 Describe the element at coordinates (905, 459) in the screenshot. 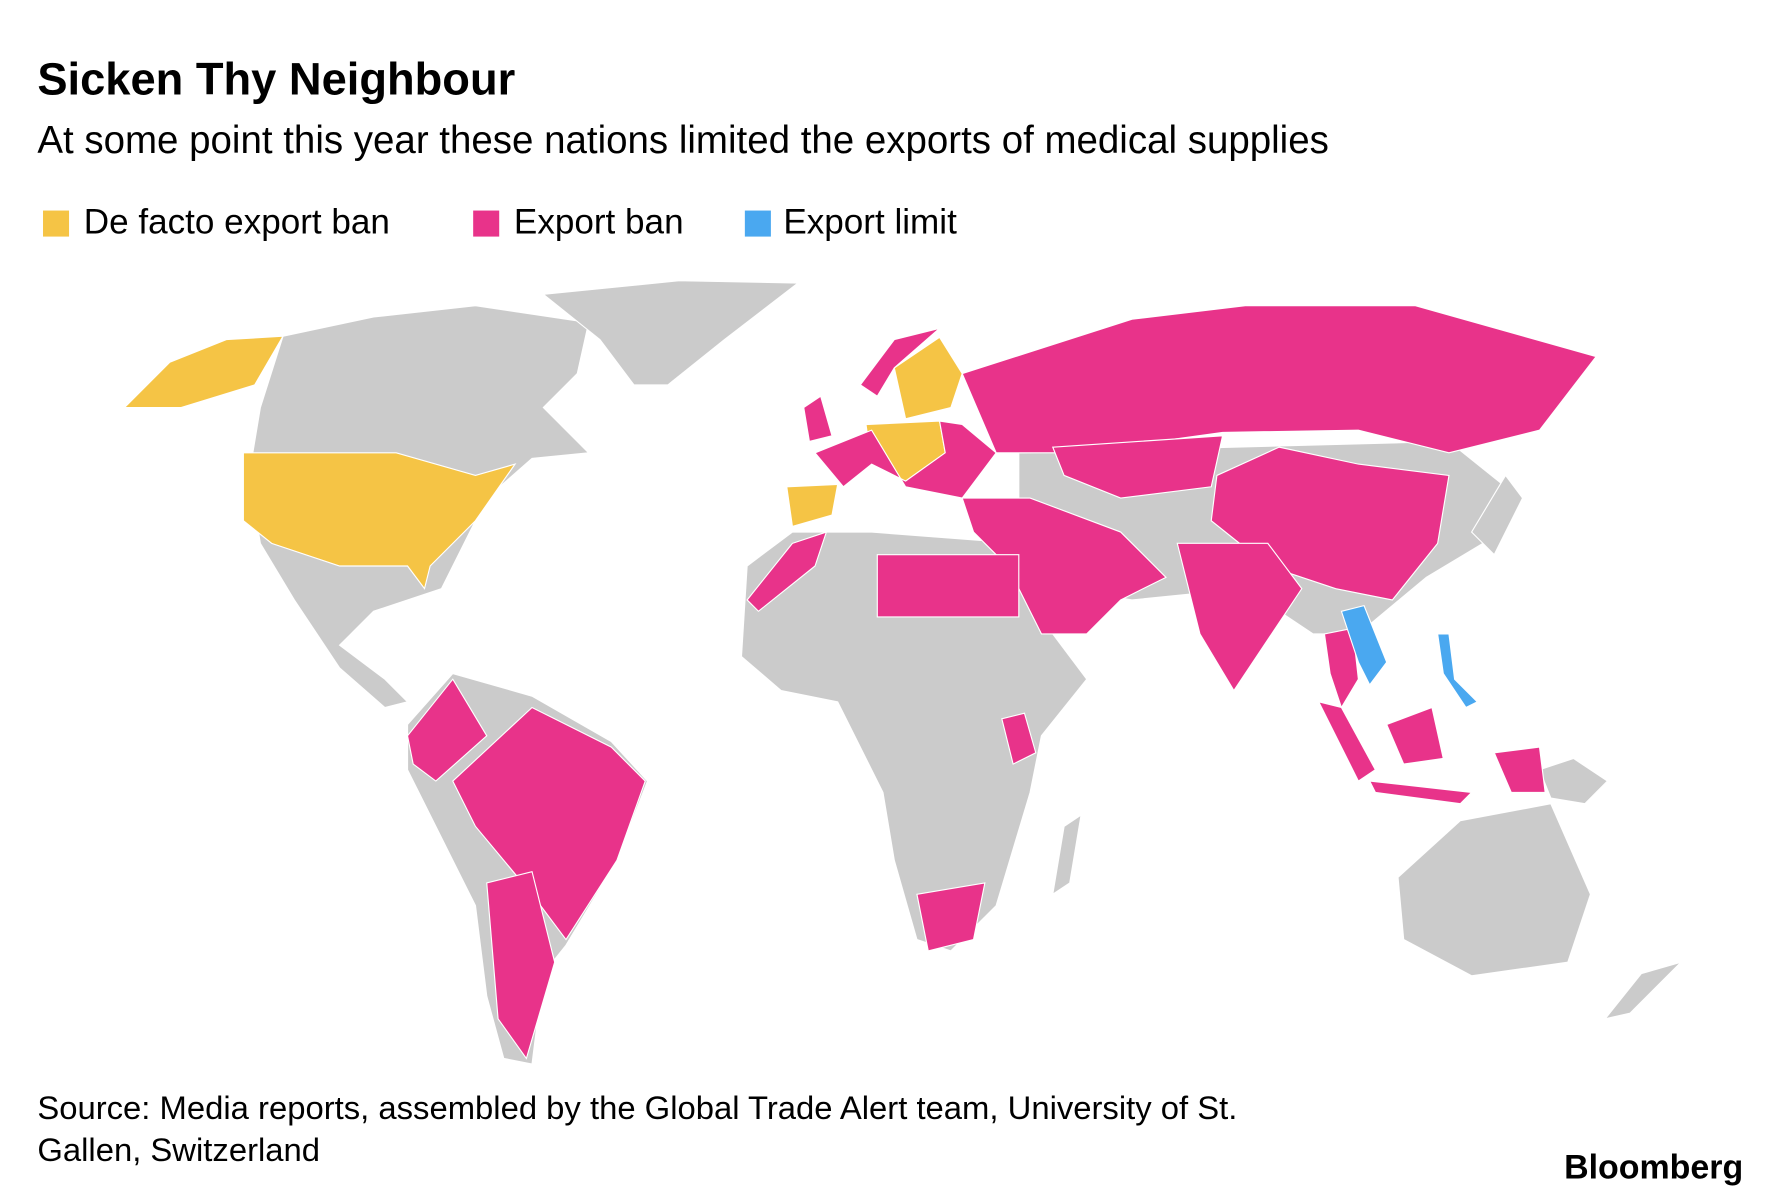

I see `western-europe` at that location.